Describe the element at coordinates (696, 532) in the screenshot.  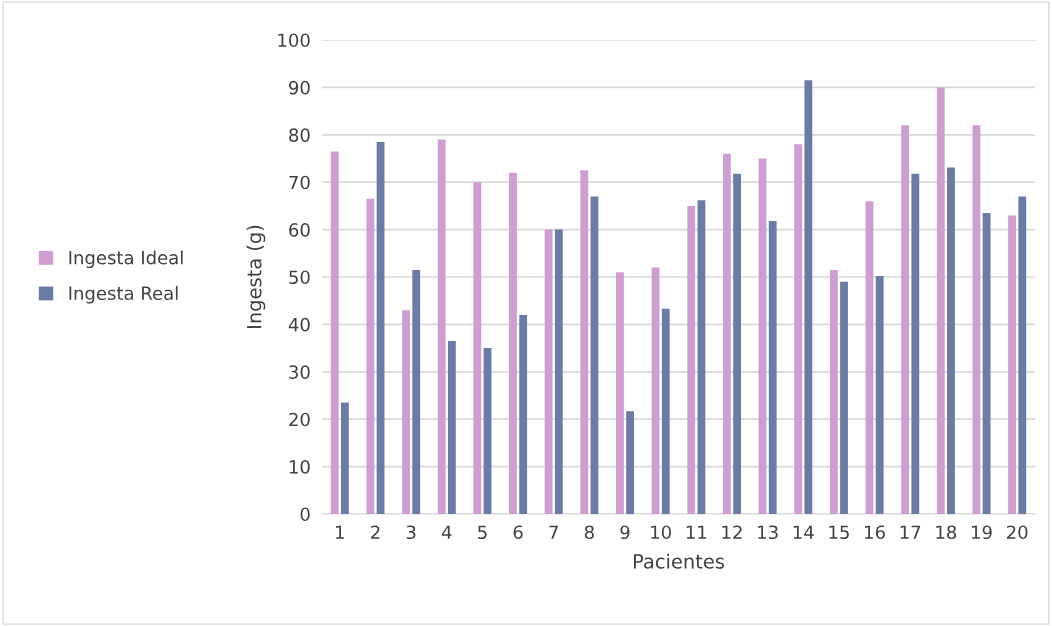
I see `x-tick-label: 11` at that location.